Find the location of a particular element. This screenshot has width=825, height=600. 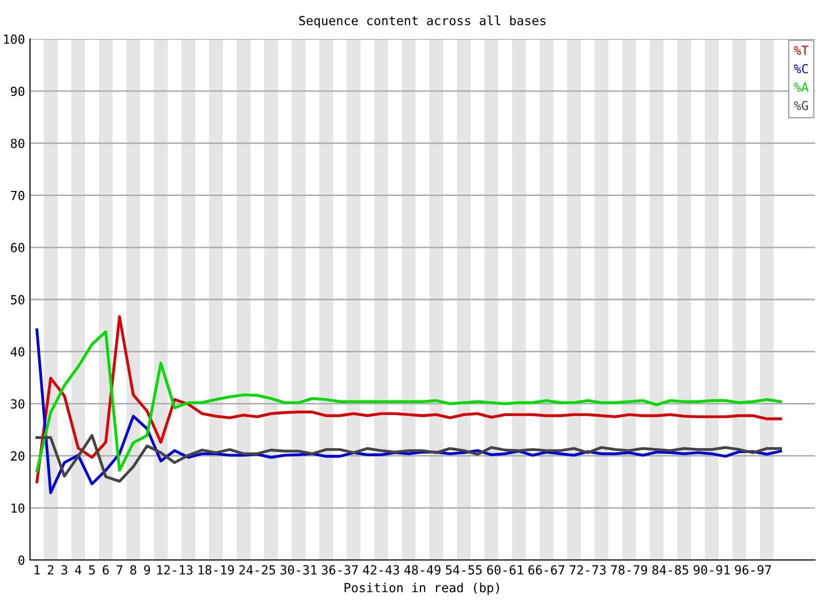

x-tick-label: 7 is located at coordinates (119, 569).